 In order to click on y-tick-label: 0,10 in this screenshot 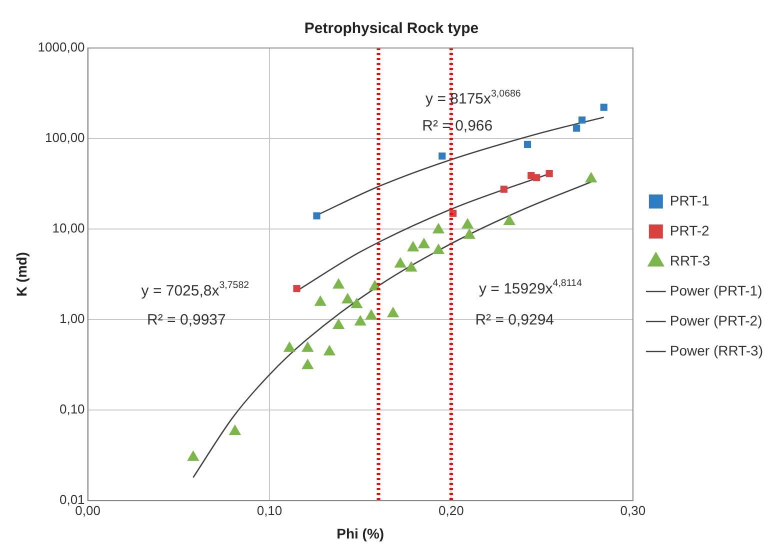, I will do `click(72, 409)`.